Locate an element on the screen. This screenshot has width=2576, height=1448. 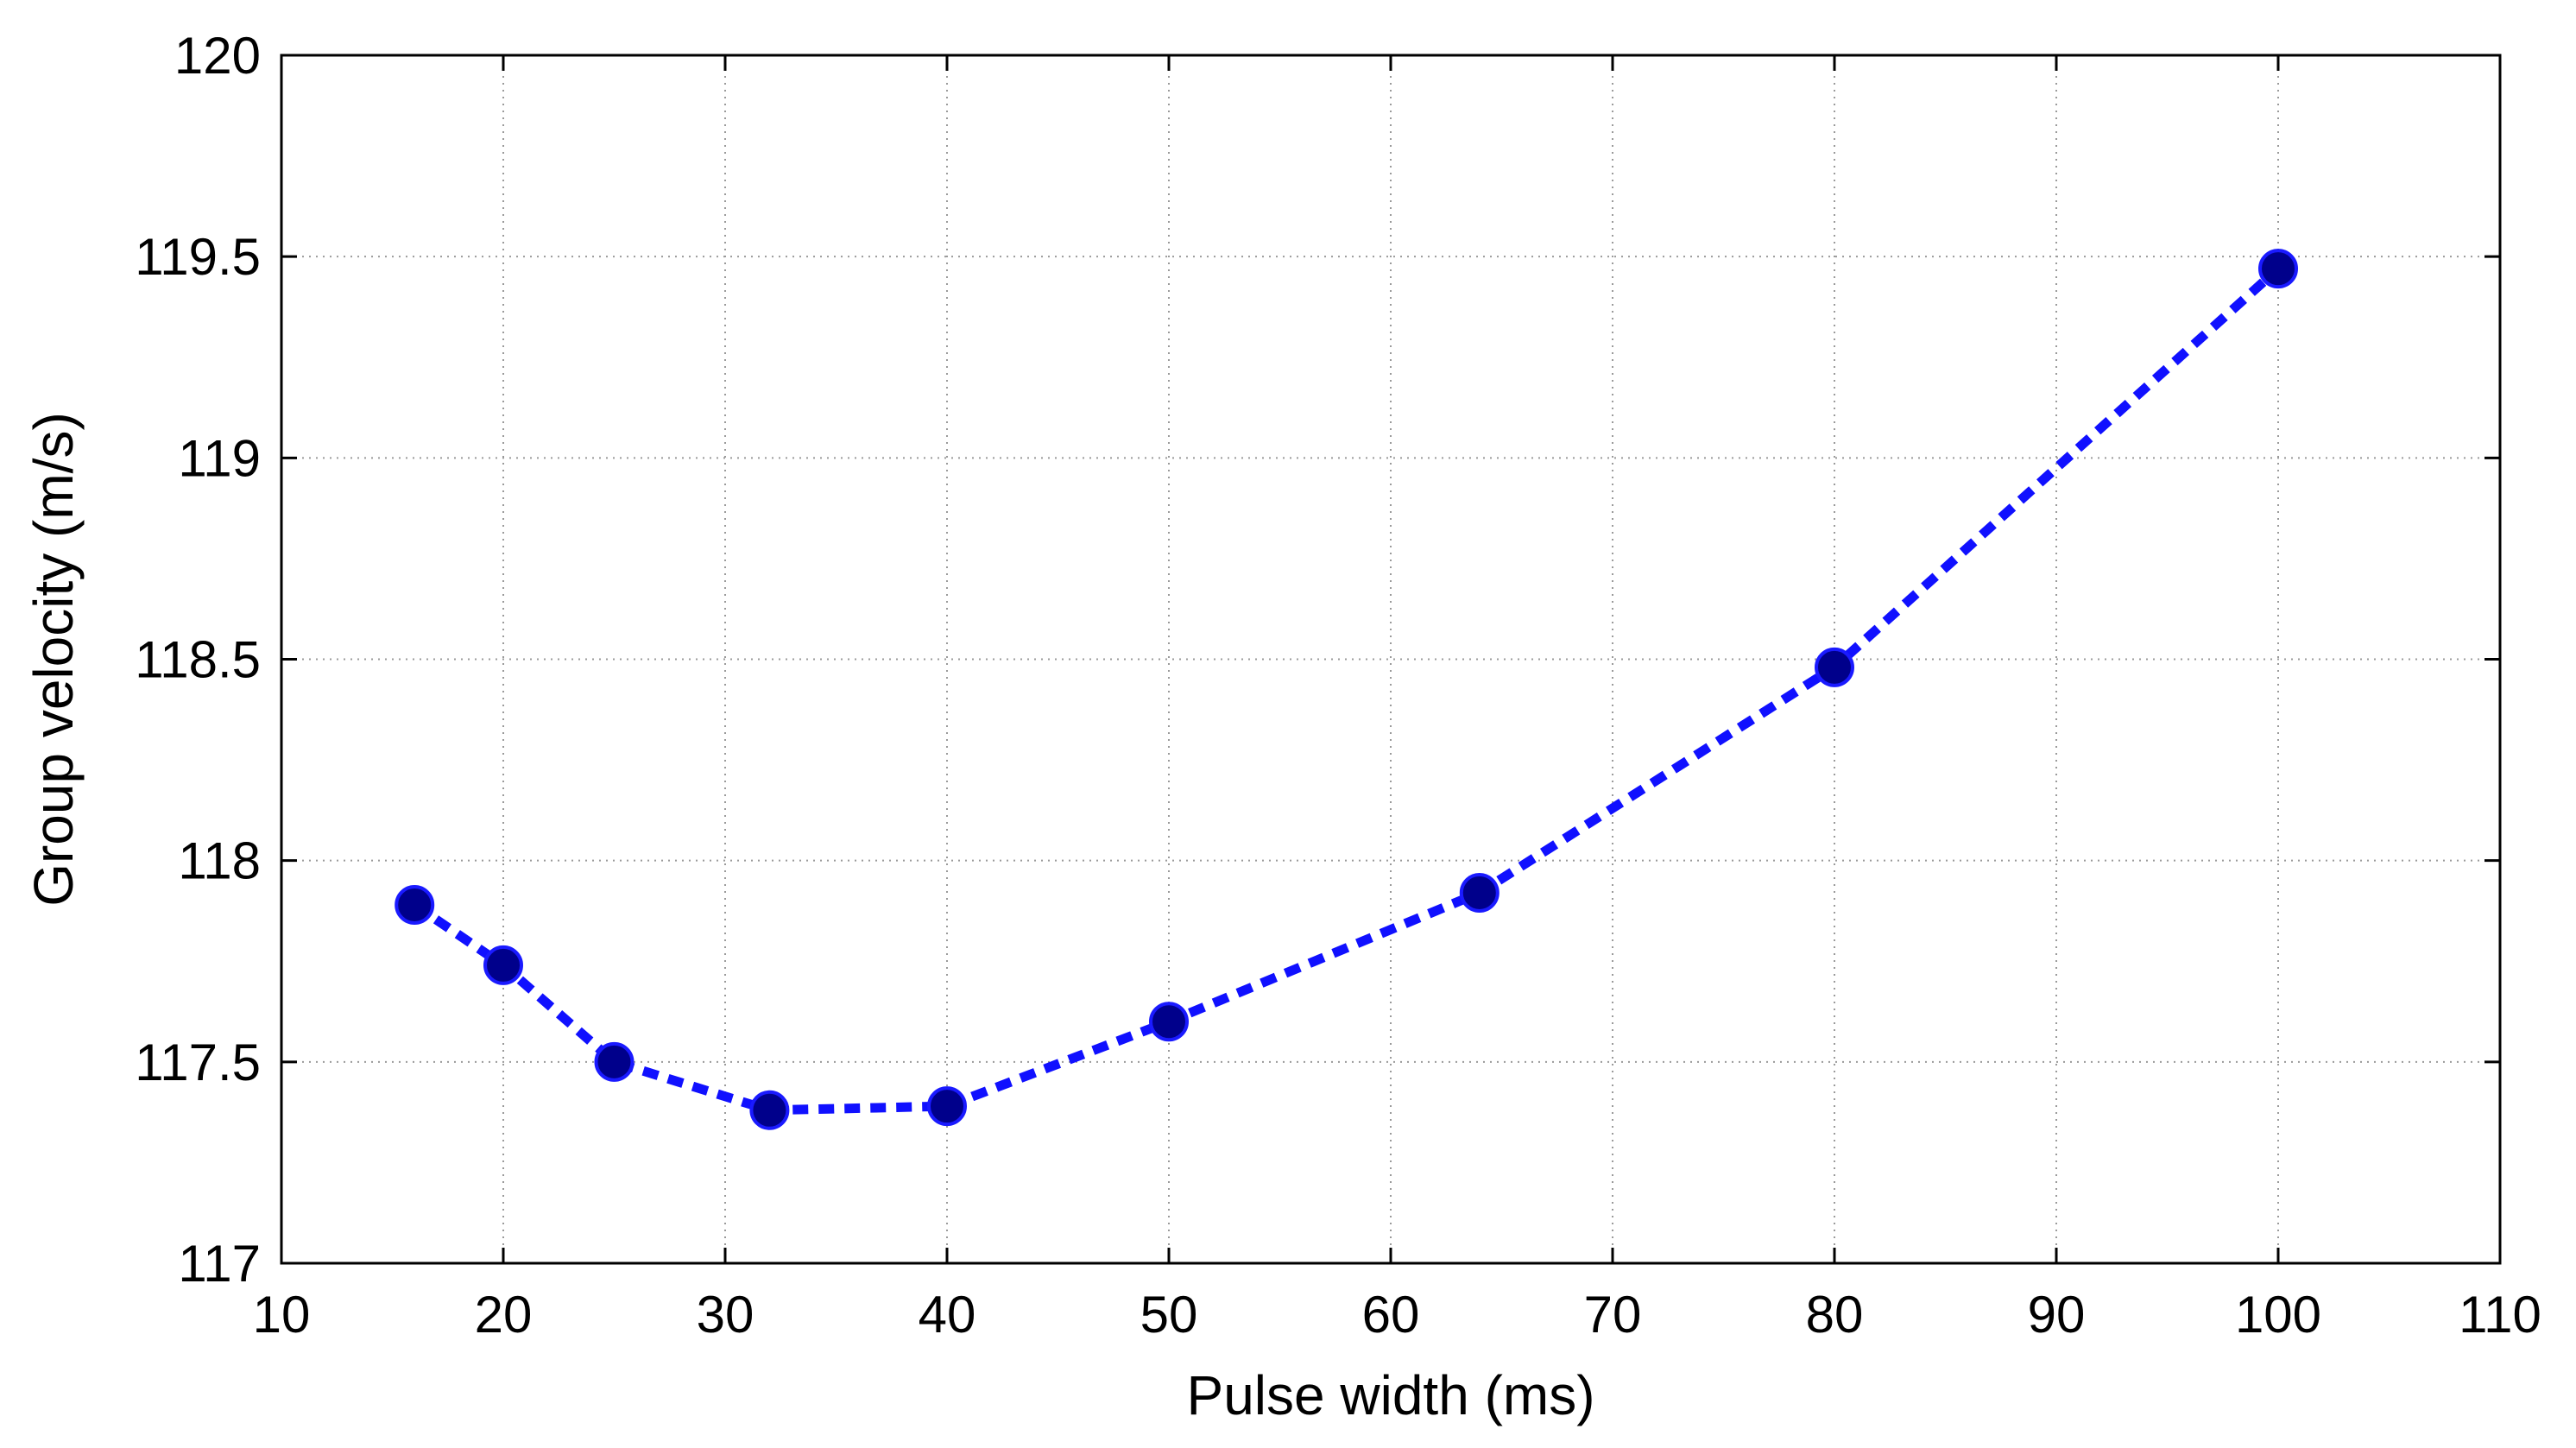
x-tick-label: 90 is located at coordinates (2057, 1315).